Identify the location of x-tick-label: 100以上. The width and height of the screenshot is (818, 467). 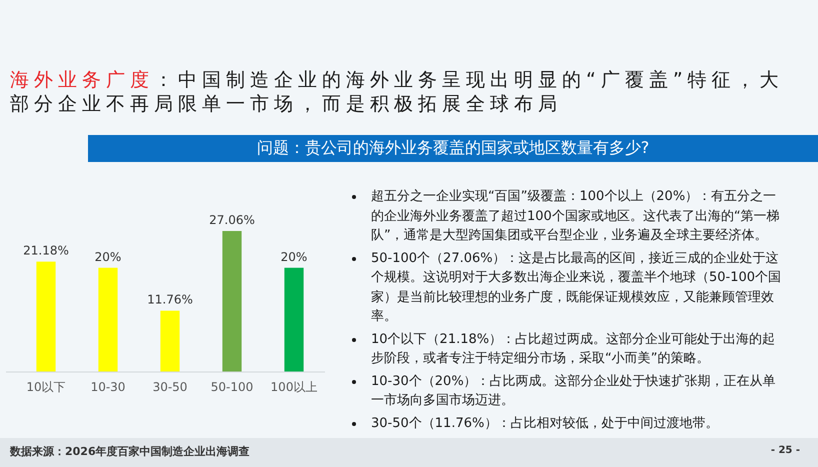
(294, 387).